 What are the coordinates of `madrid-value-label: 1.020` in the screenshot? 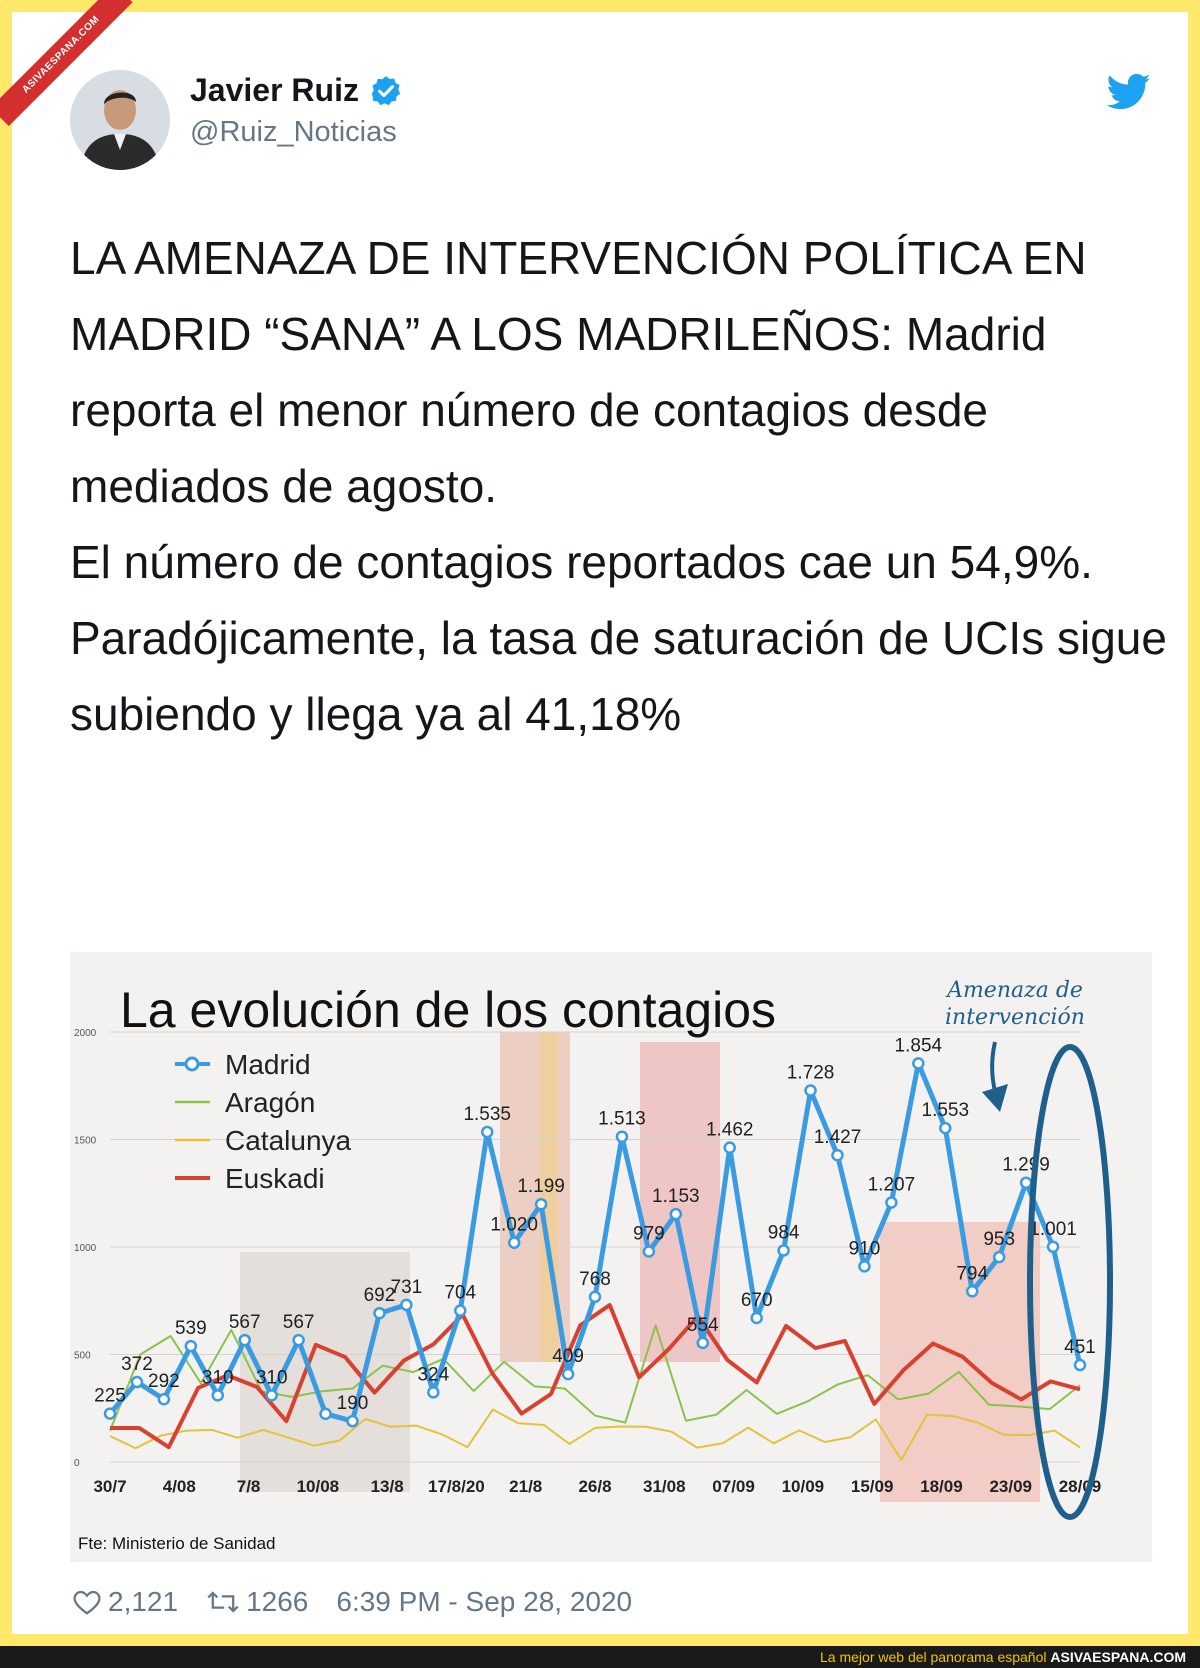 It's located at (514, 1225).